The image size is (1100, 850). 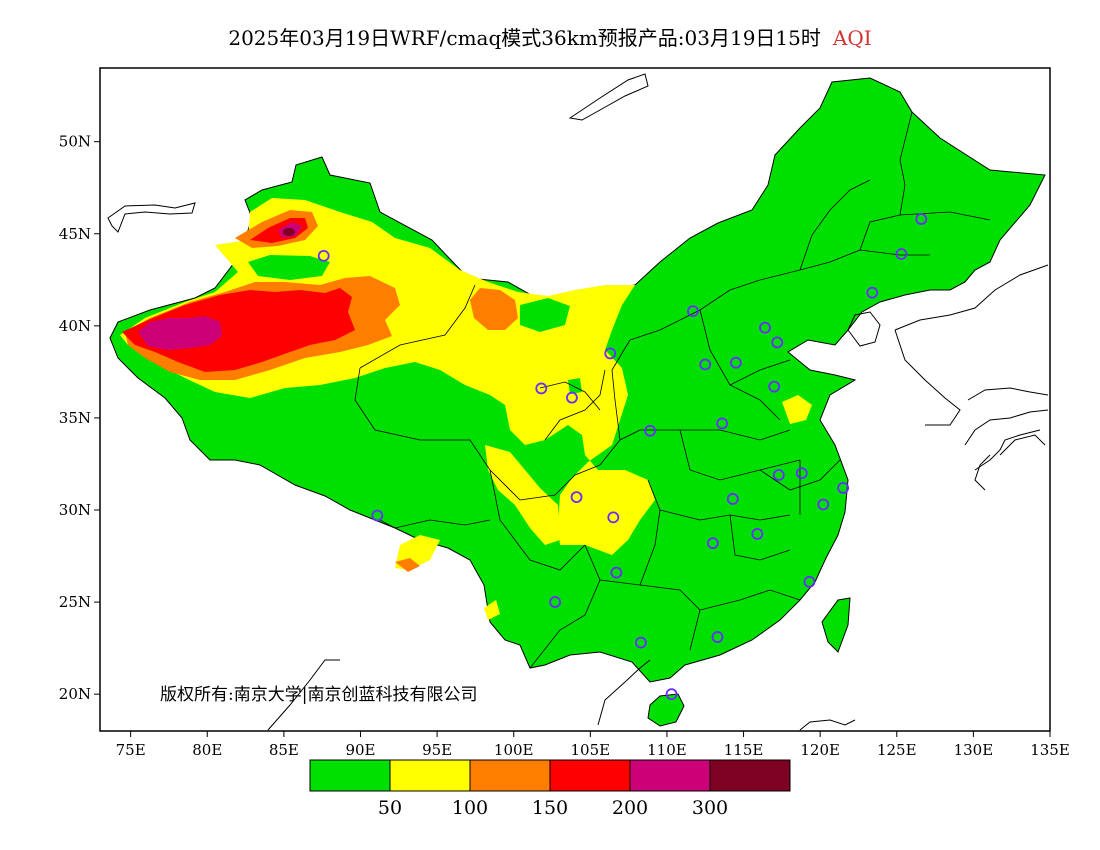 I want to click on y-tick-label: 45N, so click(x=75, y=234).